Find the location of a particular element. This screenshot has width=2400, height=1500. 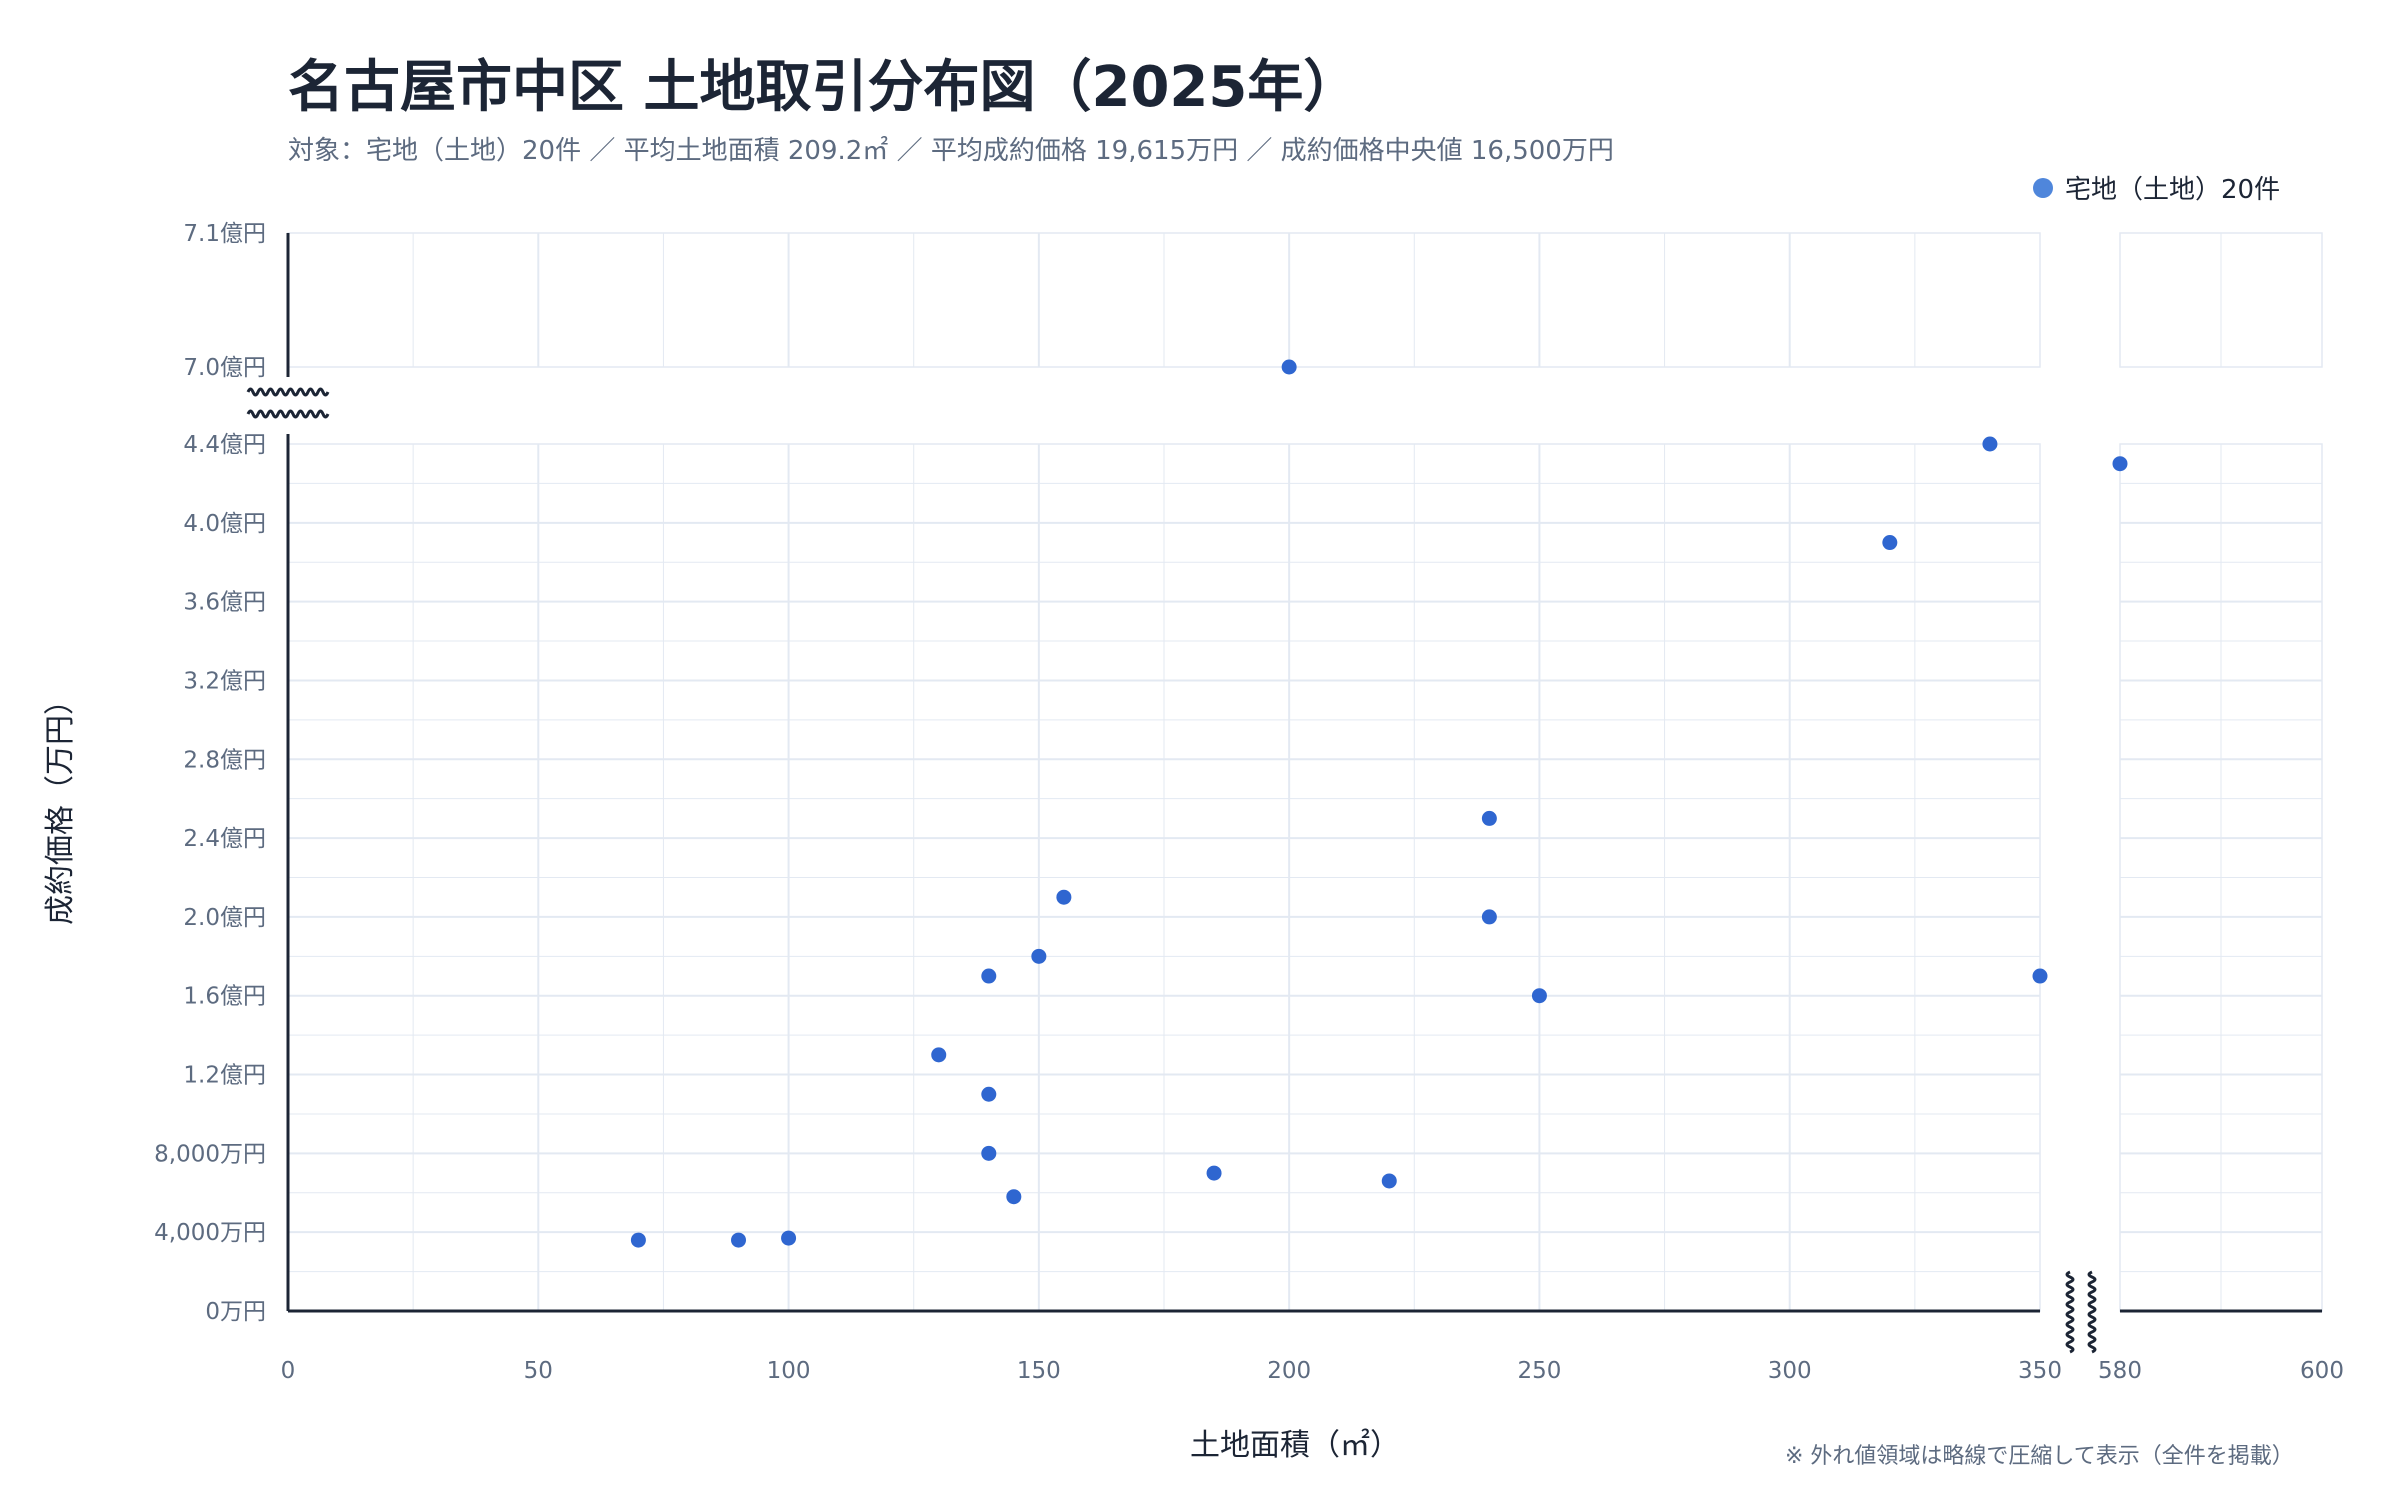

x-tick-label: 100 is located at coordinates (789, 1371).